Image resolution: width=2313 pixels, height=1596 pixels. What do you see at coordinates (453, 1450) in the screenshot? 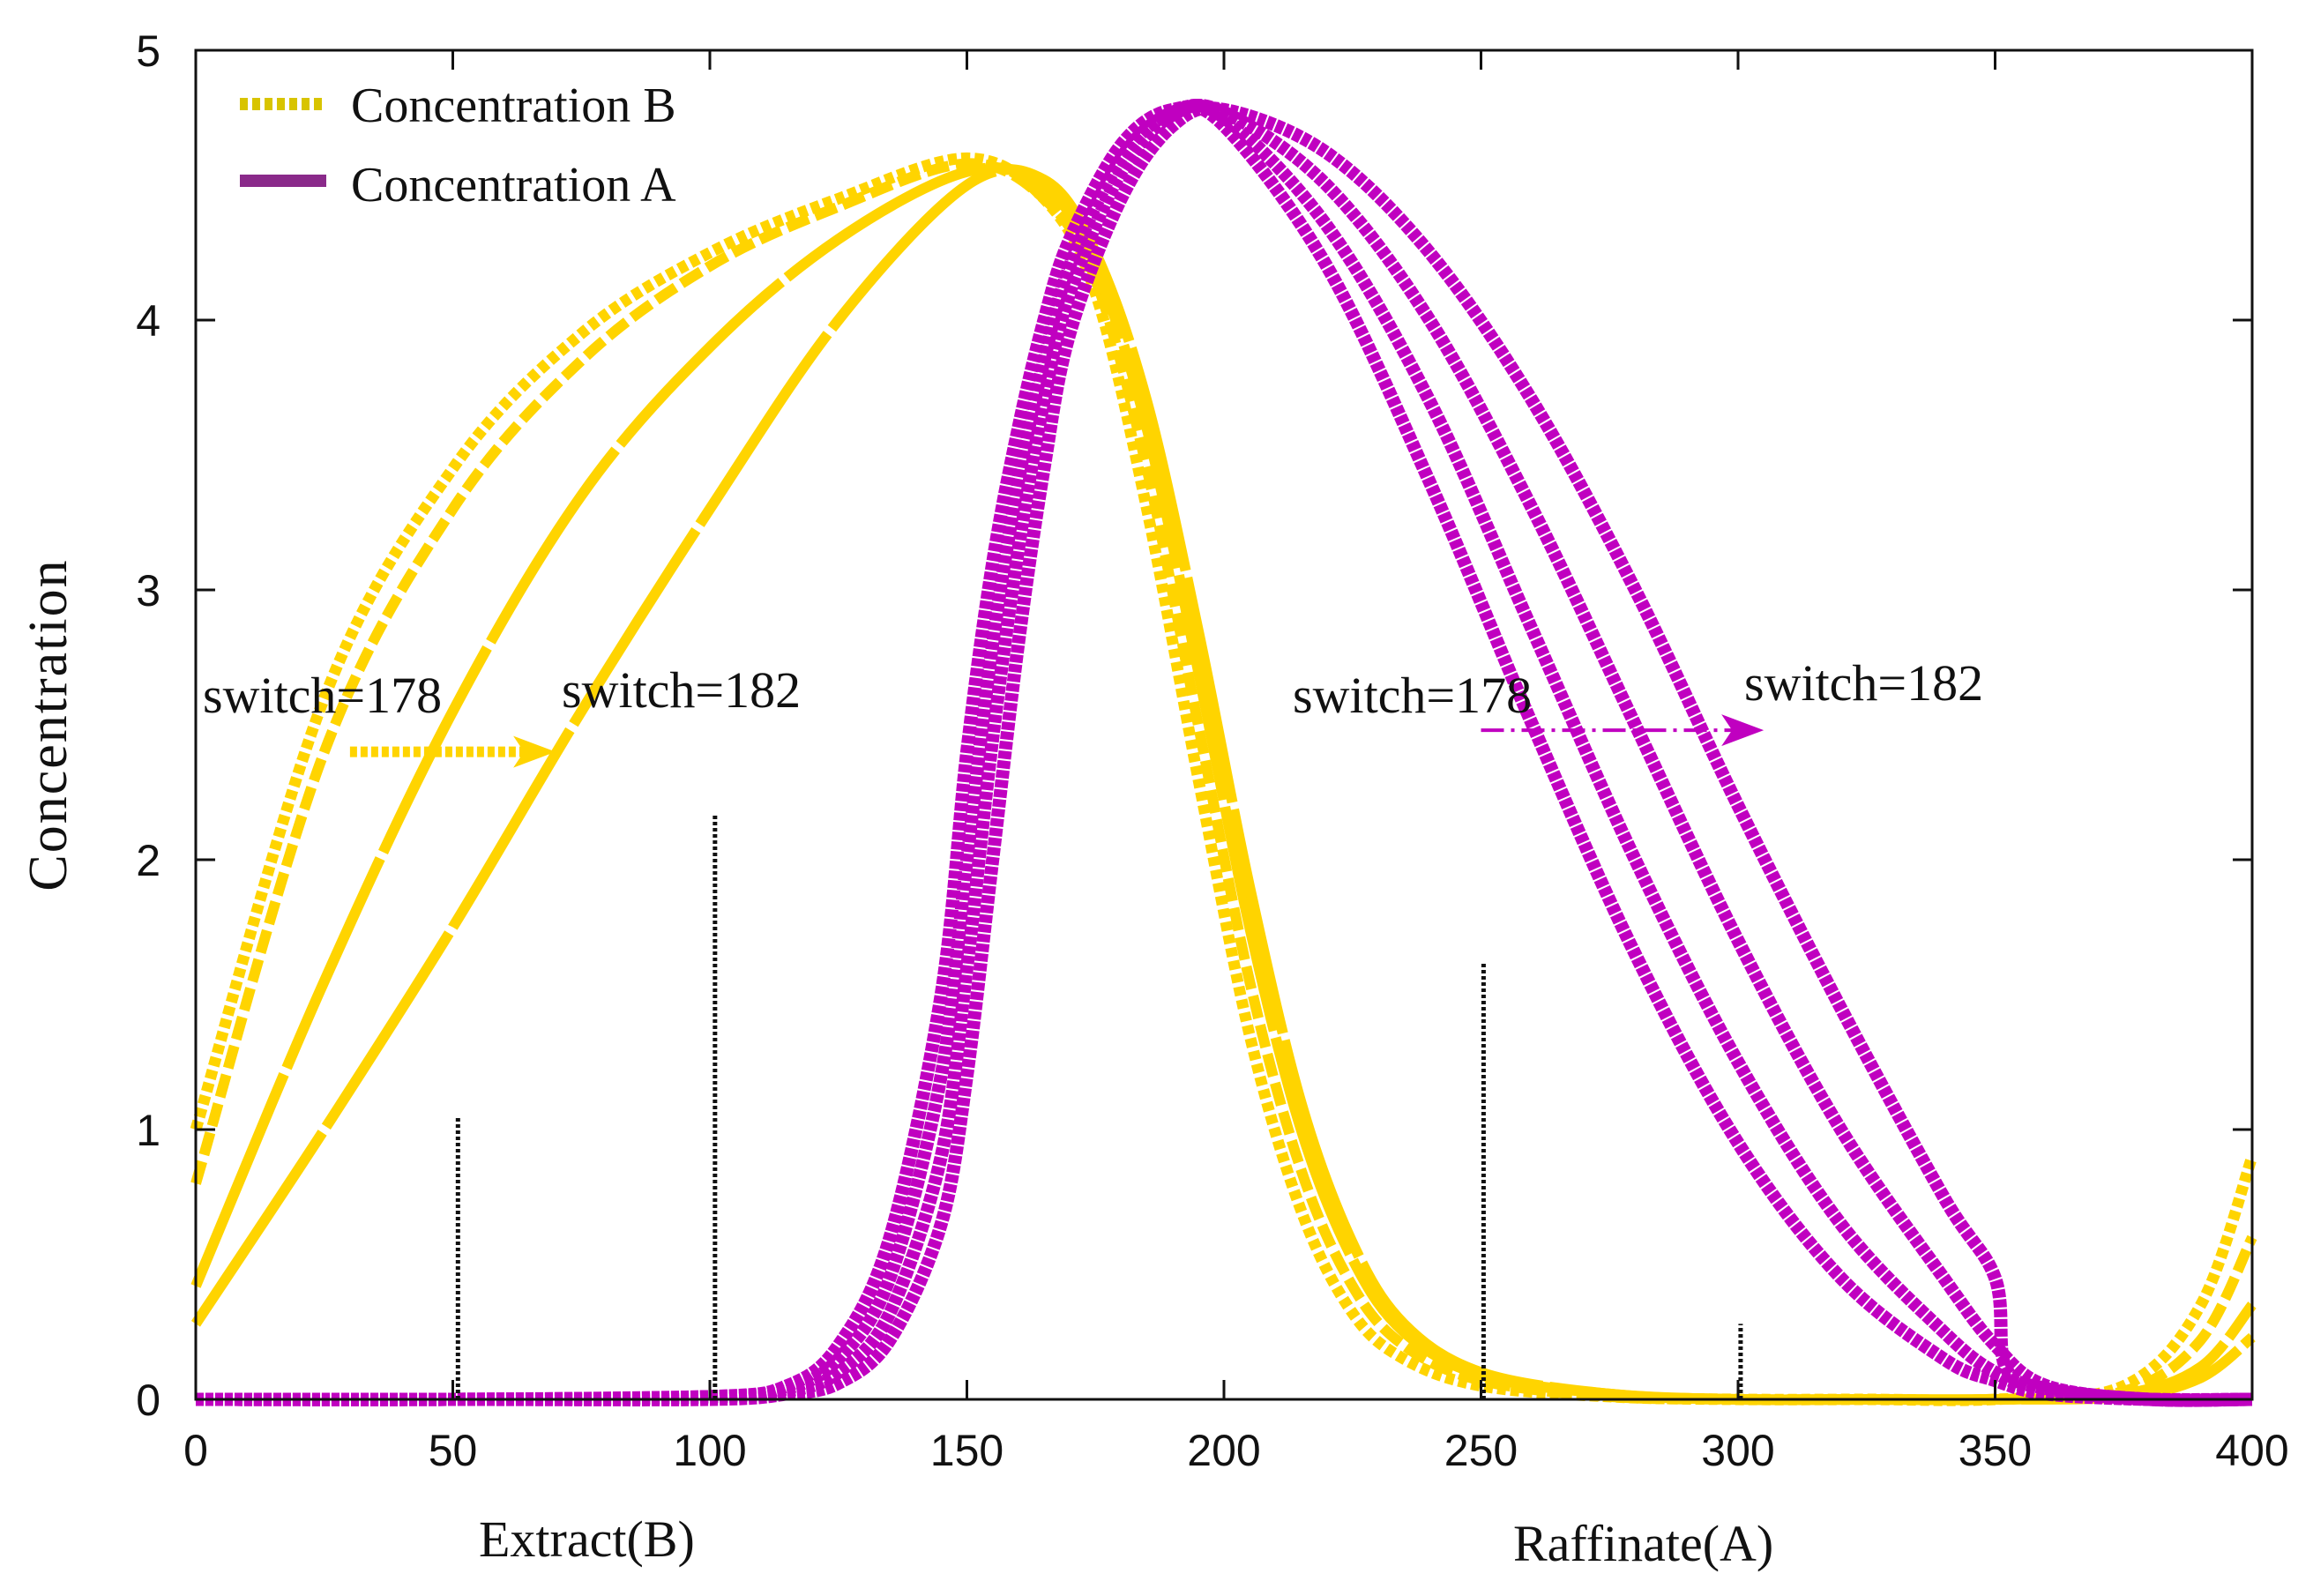
I see `x-tick-label-50: 50` at bounding box center [453, 1450].